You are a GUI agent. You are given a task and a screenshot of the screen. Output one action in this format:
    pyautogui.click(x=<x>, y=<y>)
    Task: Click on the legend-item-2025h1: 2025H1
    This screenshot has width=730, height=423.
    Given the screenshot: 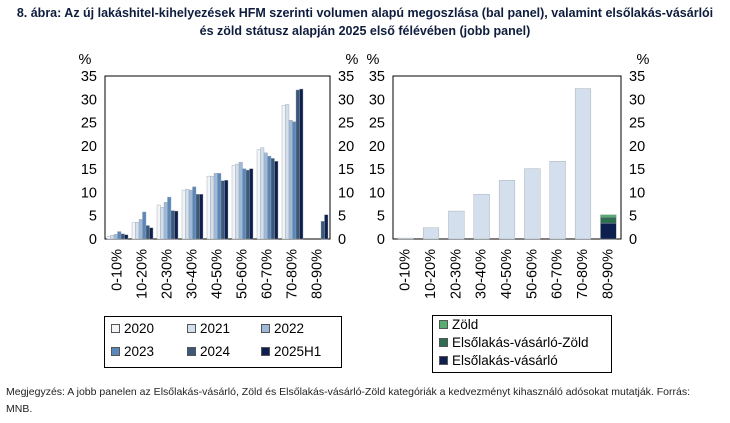 What is the action you would take?
    pyautogui.click(x=291, y=351)
    